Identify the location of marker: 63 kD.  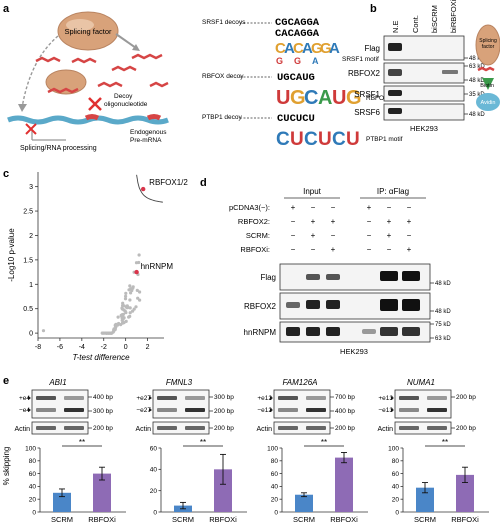
(477, 67).